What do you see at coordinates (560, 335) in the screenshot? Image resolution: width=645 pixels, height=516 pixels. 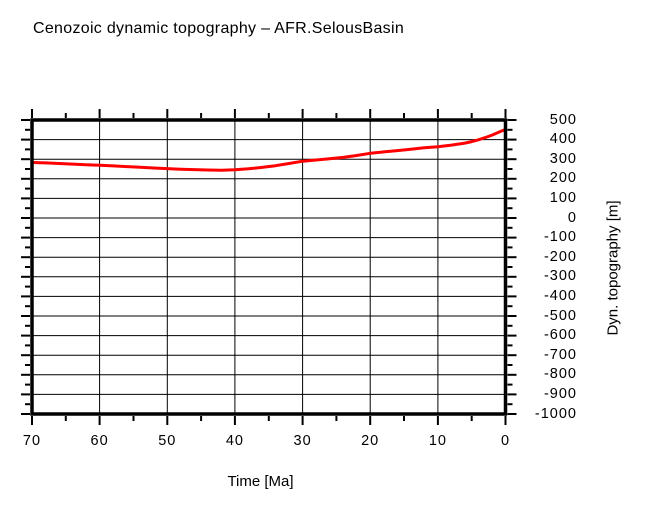 I see `y-tick-label: -600` at bounding box center [560, 335].